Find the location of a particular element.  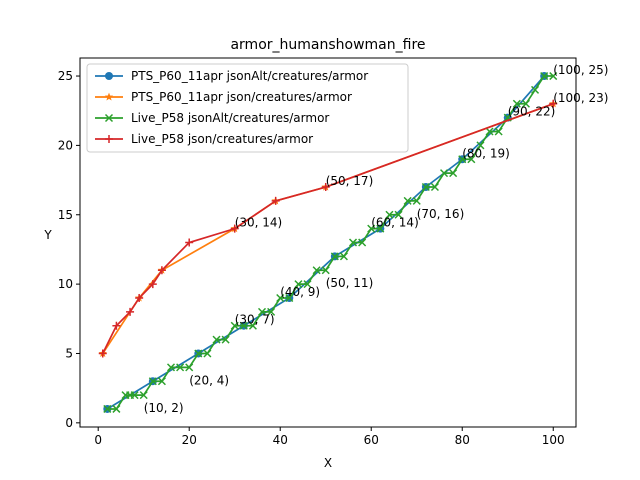

x-axis-label: X is located at coordinates (328, 463).